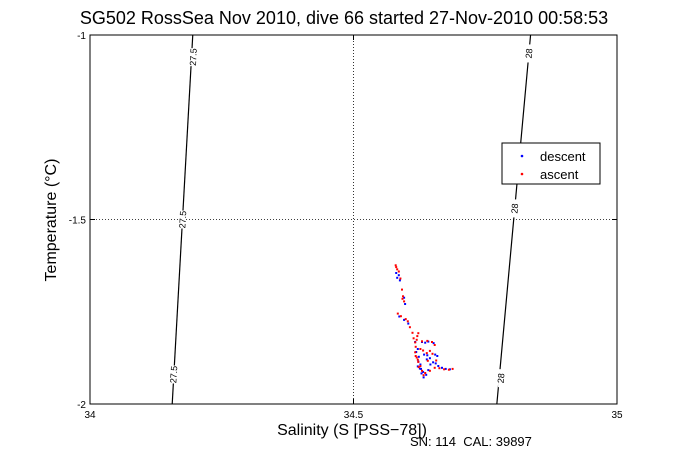 This screenshot has height=454, width=681. Describe the element at coordinates (90, 415) in the screenshot. I see `x-tick-label-0: 34` at that location.